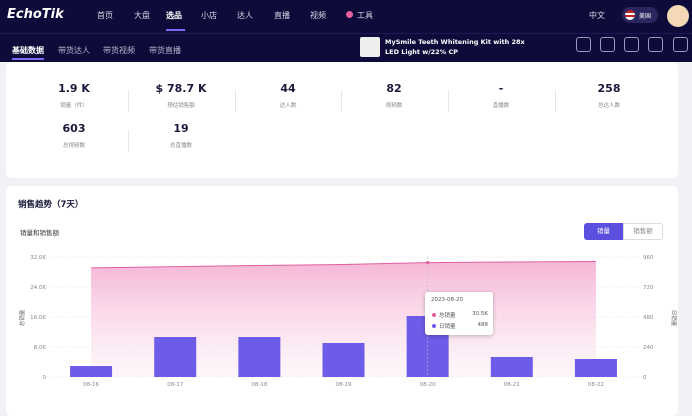  I want to click on nav-item: 视频, so click(318, 15).